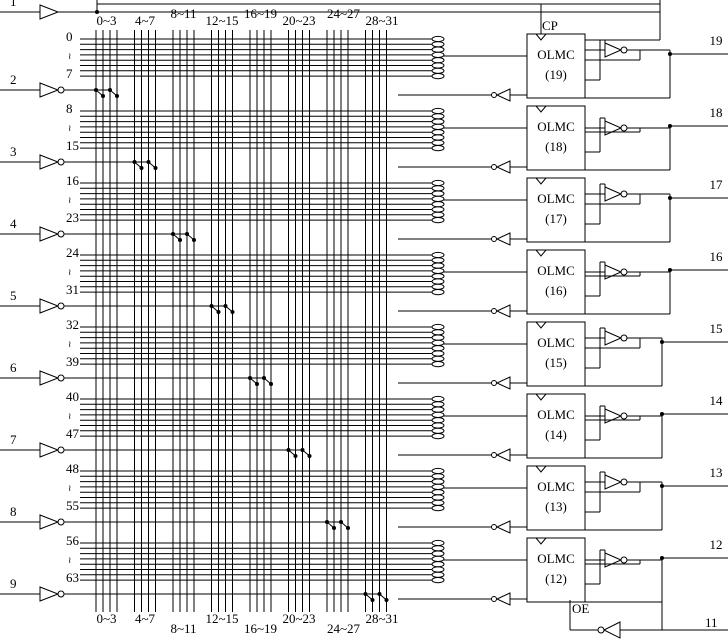 The height and width of the screenshot is (640, 728). What do you see at coordinates (13, 295) in the screenshot?
I see `pin-label: 5` at bounding box center [13, 295].